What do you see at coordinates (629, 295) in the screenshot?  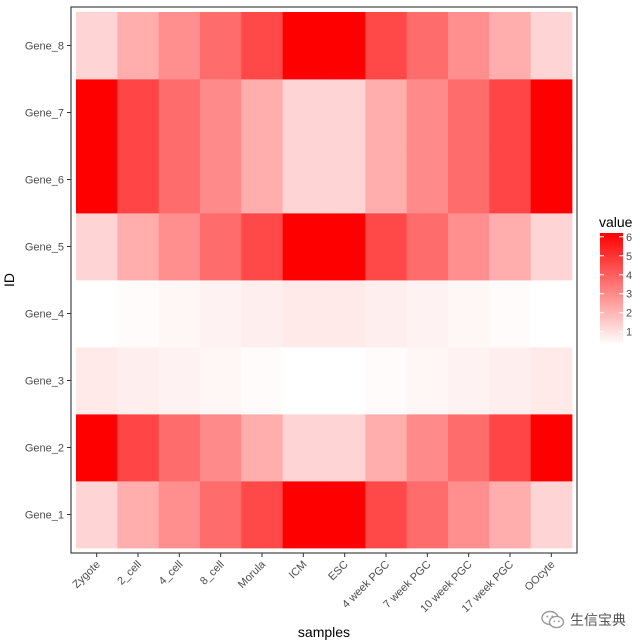 I see `legend-tick-label: 3` at bounding box center [629, 295].